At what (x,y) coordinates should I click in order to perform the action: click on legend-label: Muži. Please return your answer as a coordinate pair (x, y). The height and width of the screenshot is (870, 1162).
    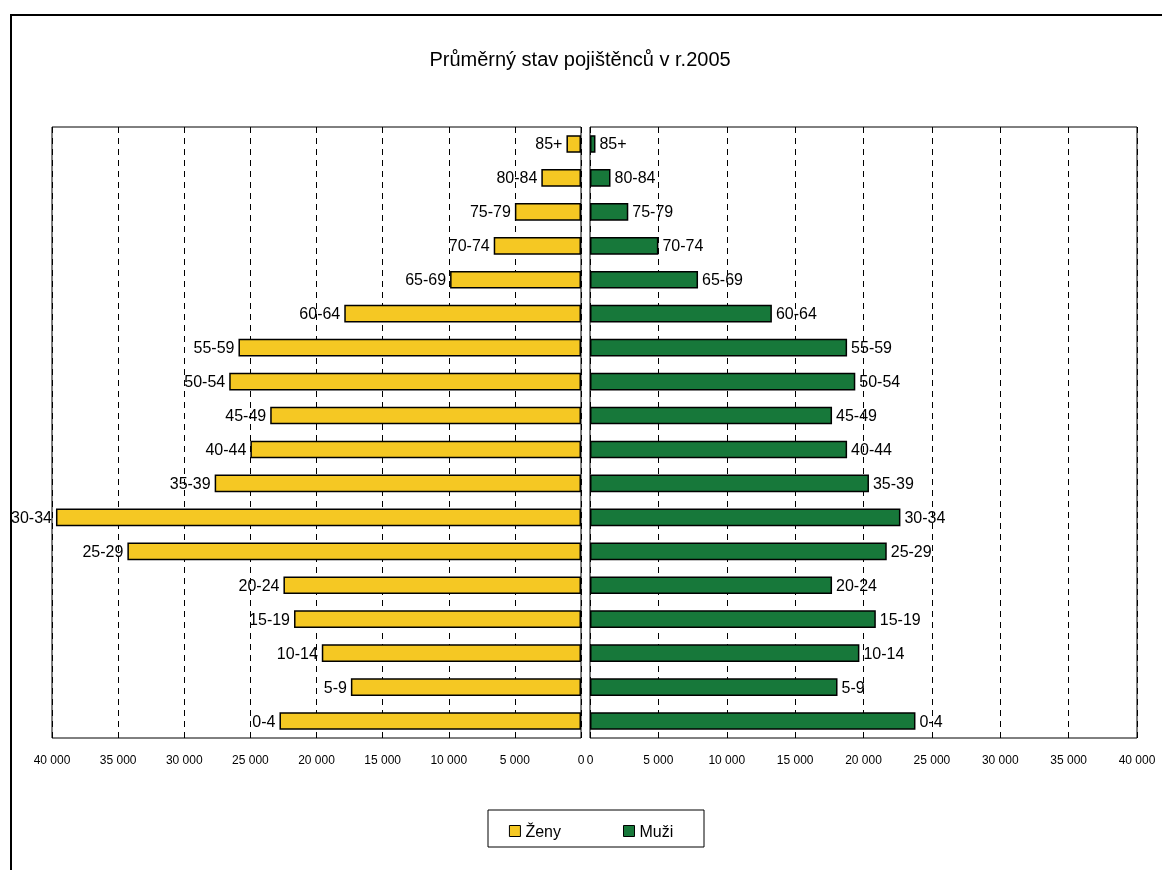
    Looking at the image, I should click on (656, 831).